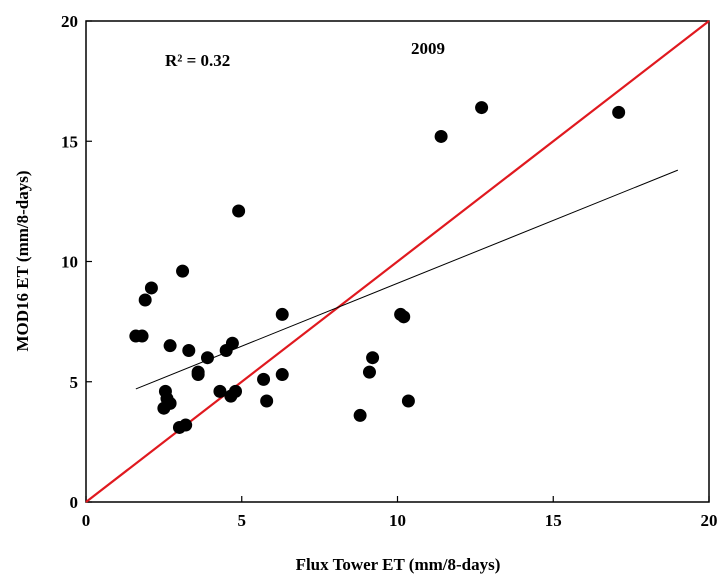 The width and height of the screenshot is (721, 578). I want to click on y-tick-label: 0, so click(74, 502).